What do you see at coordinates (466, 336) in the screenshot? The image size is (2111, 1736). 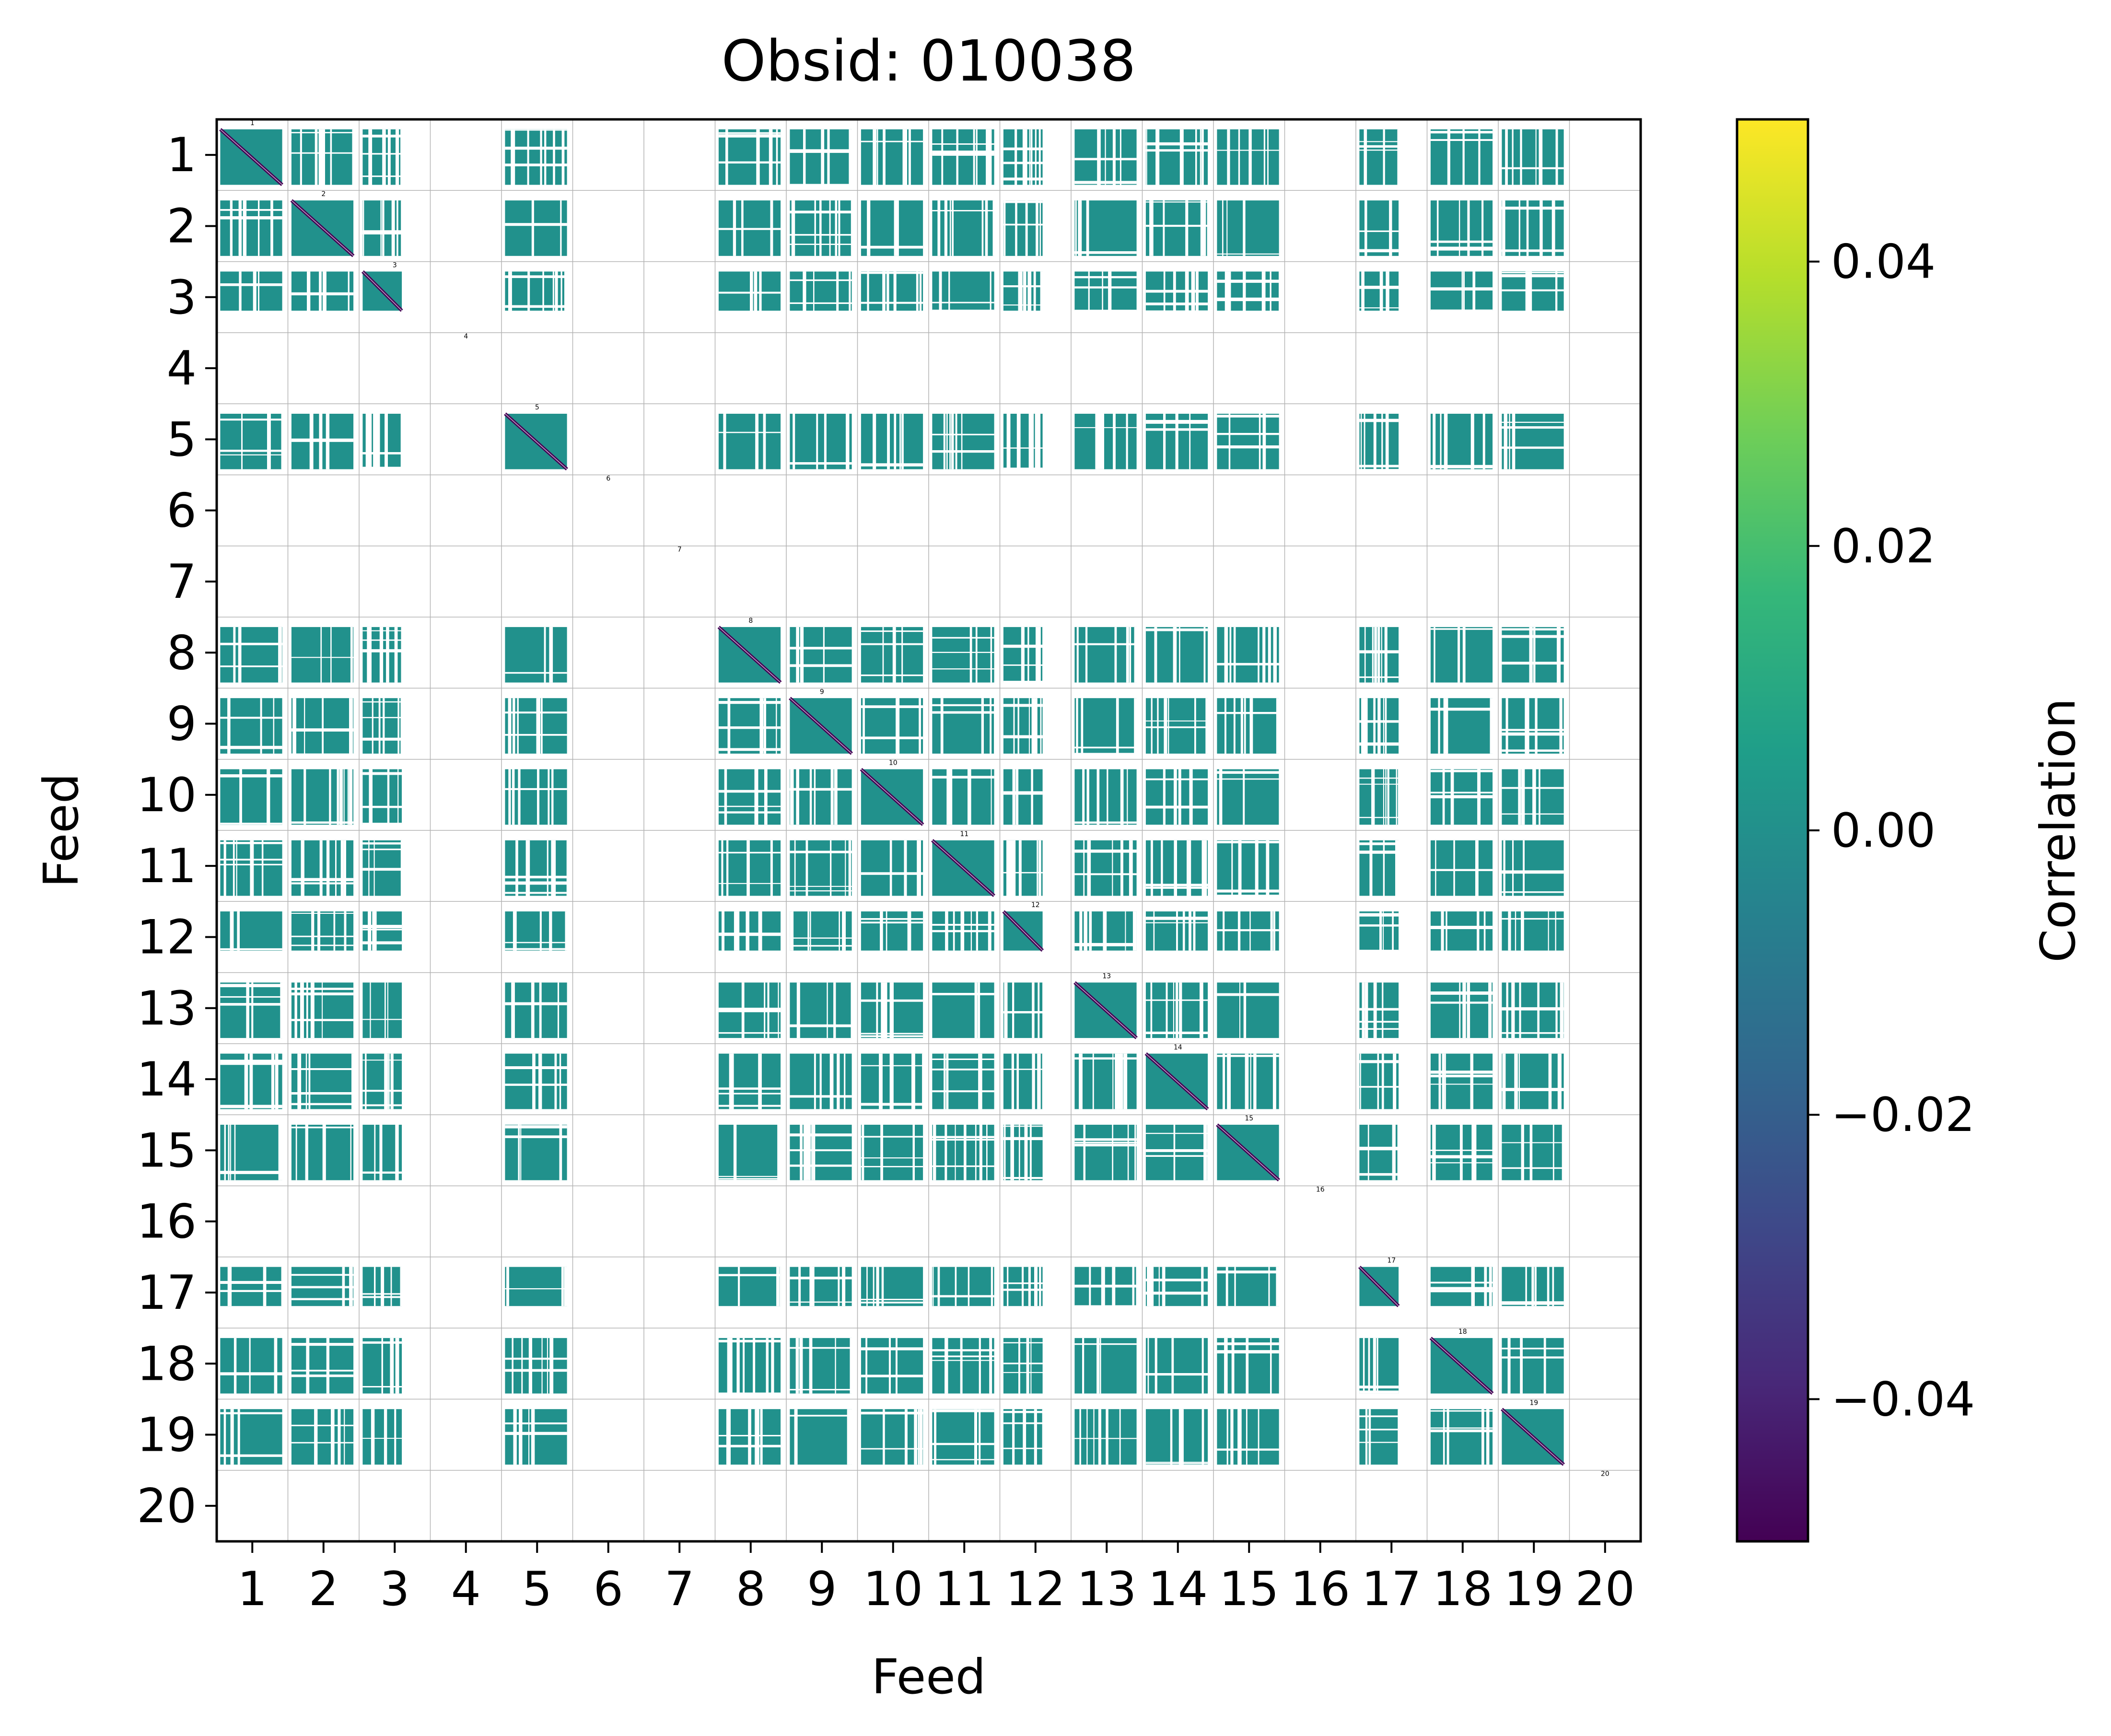 I see `diagonal-label: 4` at bounding box center [466, 336].